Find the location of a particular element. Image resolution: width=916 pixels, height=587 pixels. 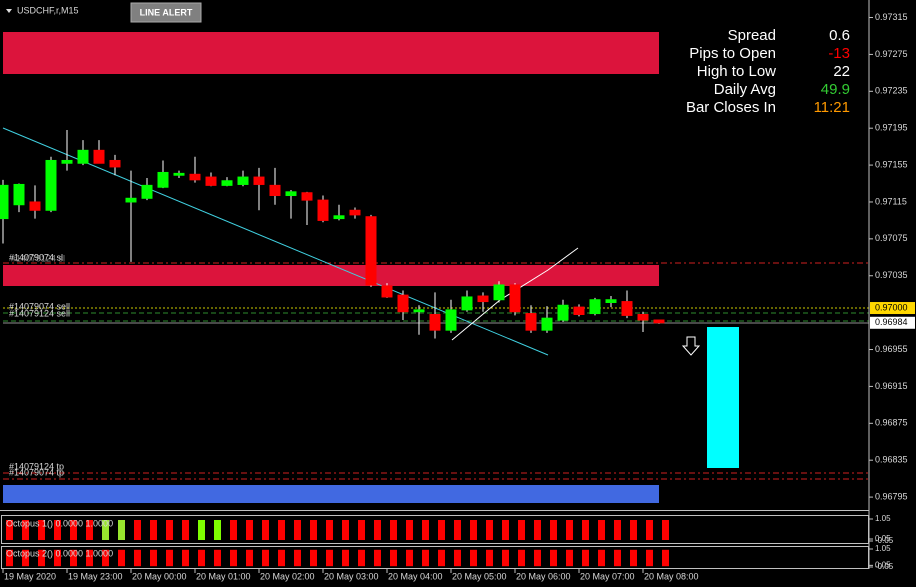

line-alert-label: LINE ALERT is located at coordinates (166, 12).